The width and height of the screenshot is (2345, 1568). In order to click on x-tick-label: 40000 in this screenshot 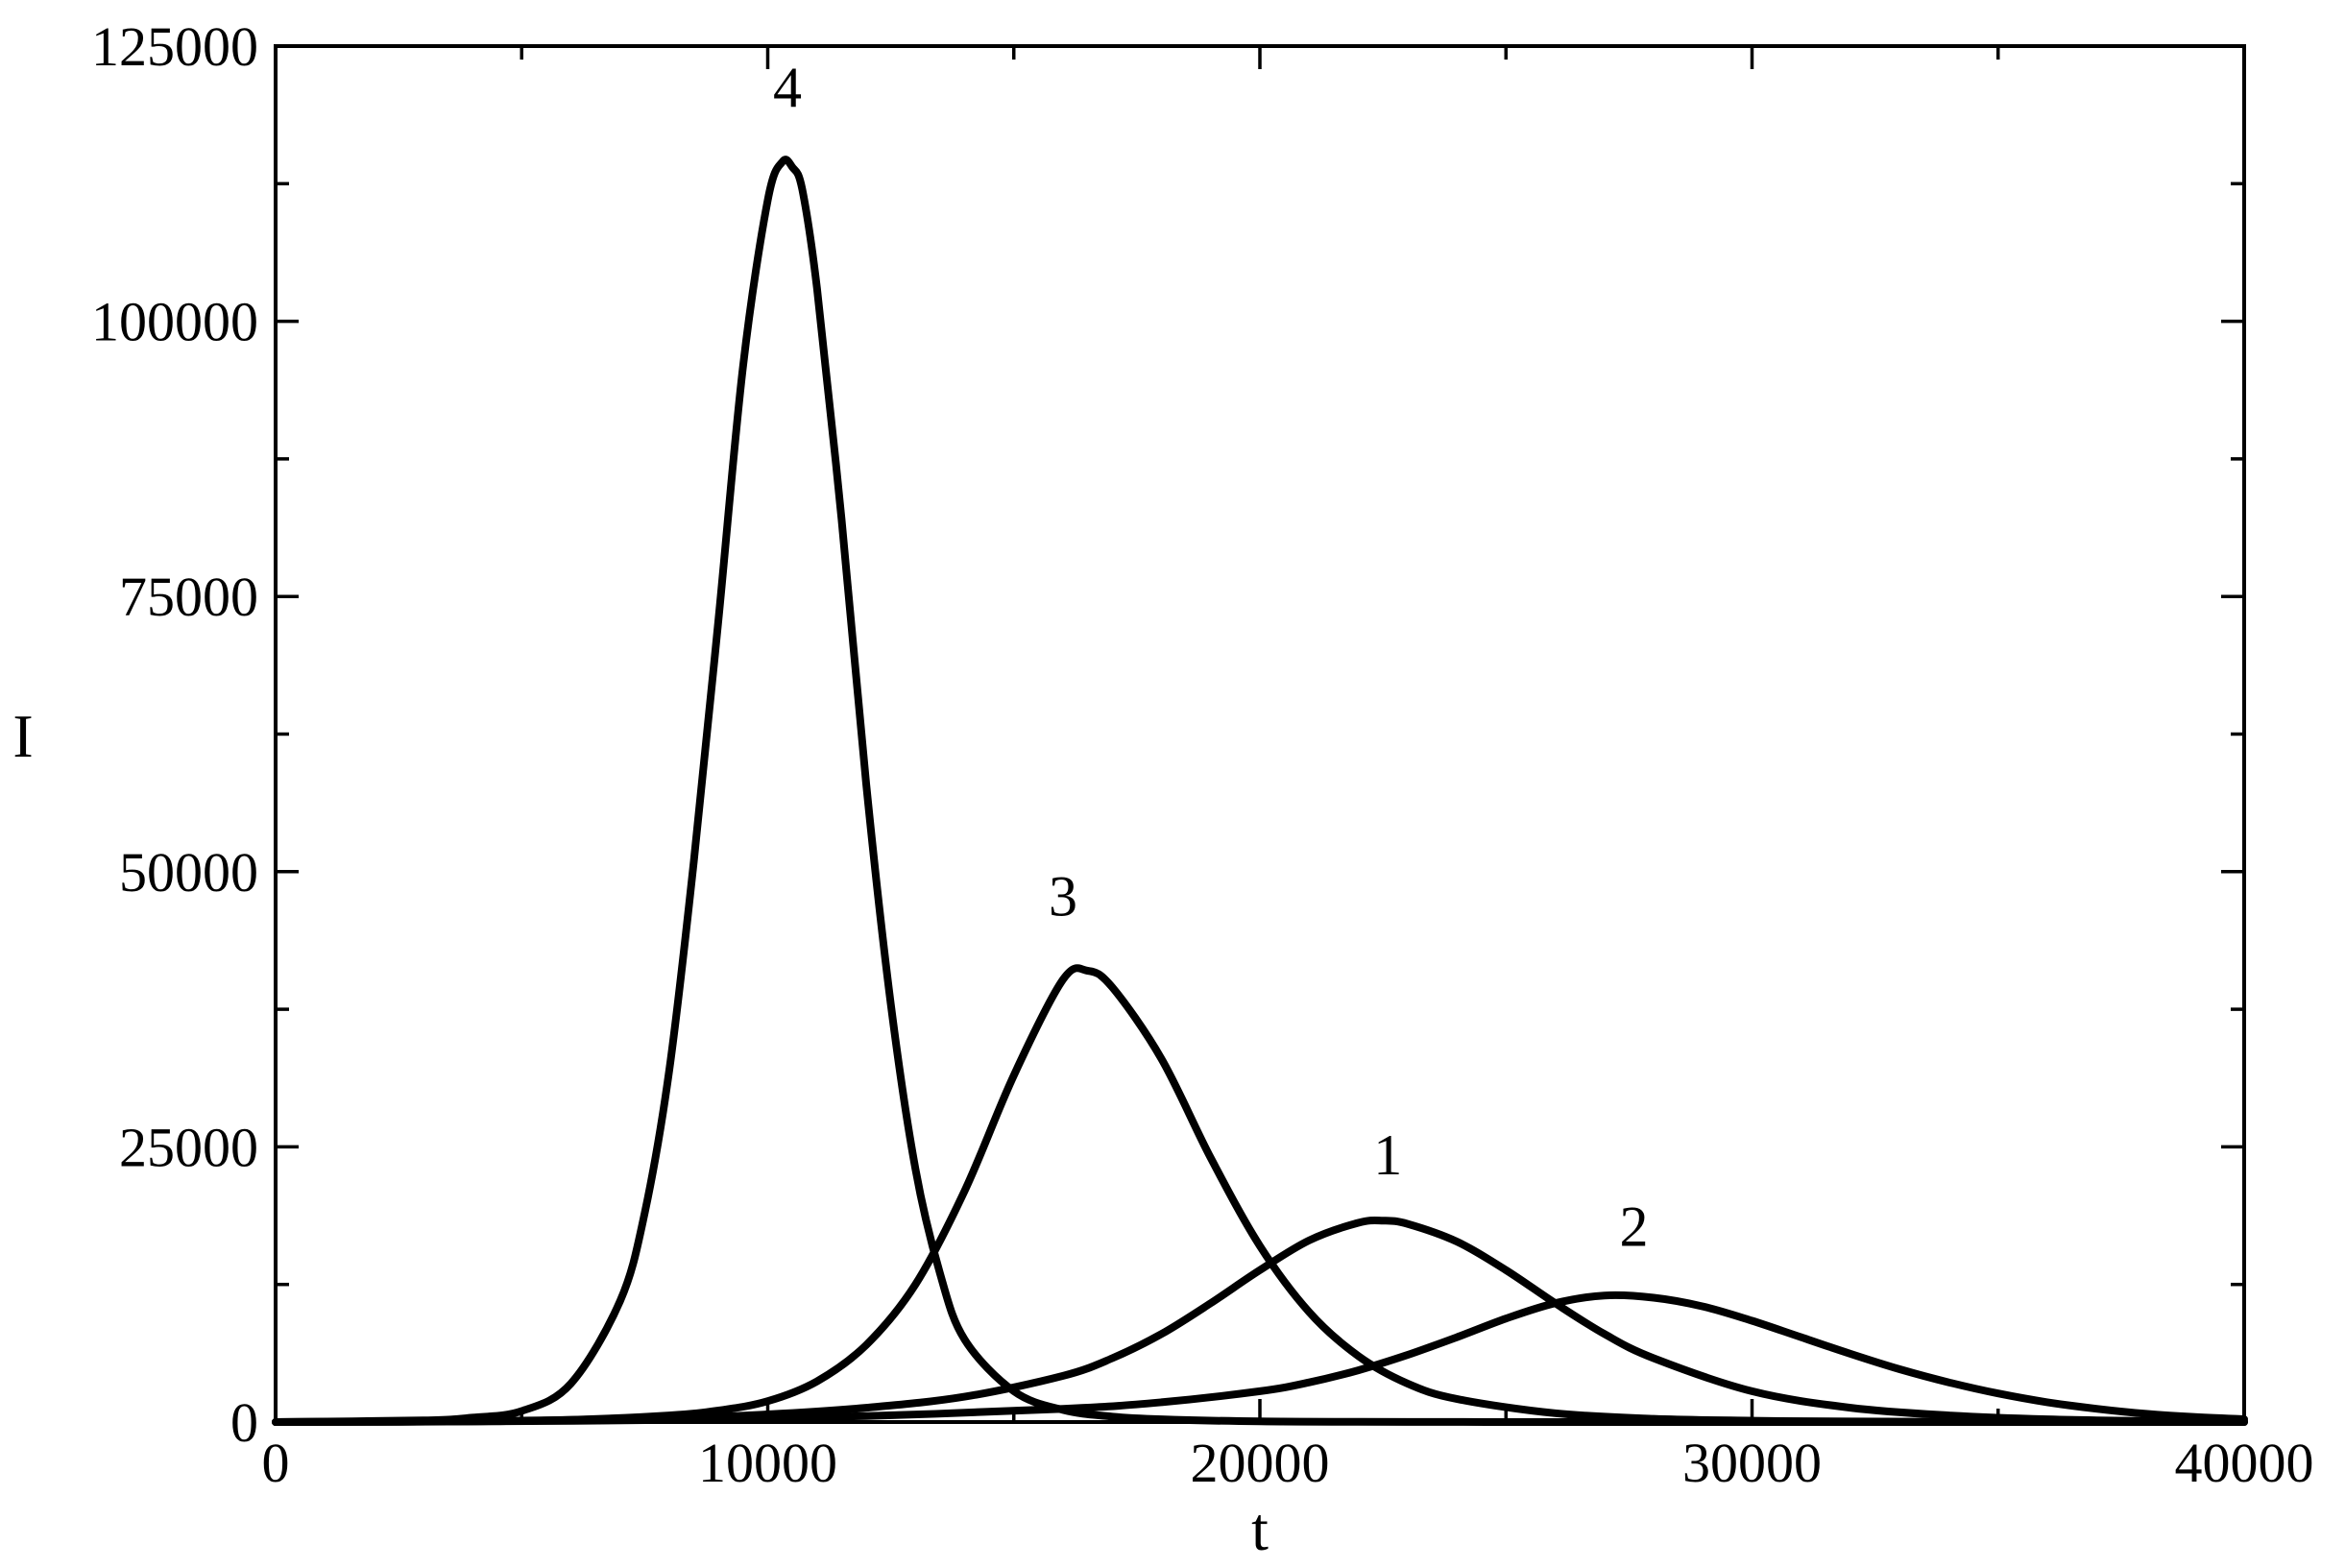, I will do `click(2244, 1463)`.